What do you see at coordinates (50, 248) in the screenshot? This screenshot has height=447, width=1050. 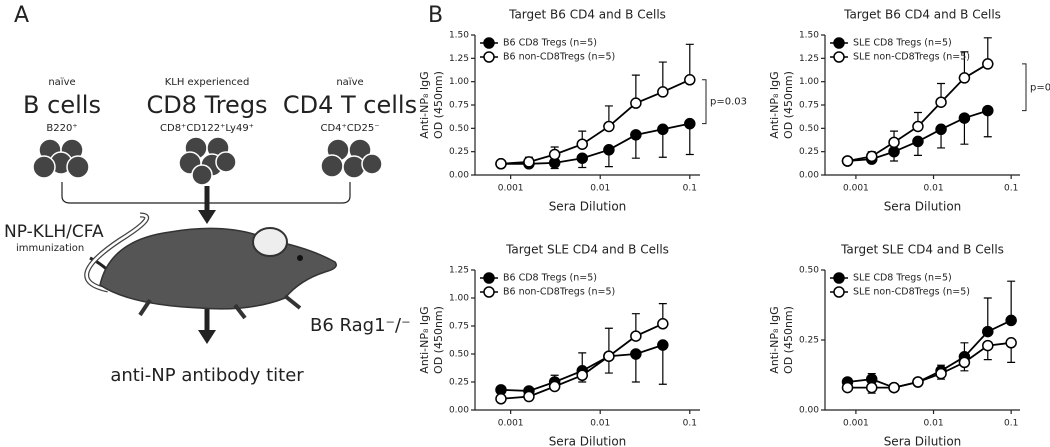 I see `immunization-label: immunization` at bounding box center [50, 248].